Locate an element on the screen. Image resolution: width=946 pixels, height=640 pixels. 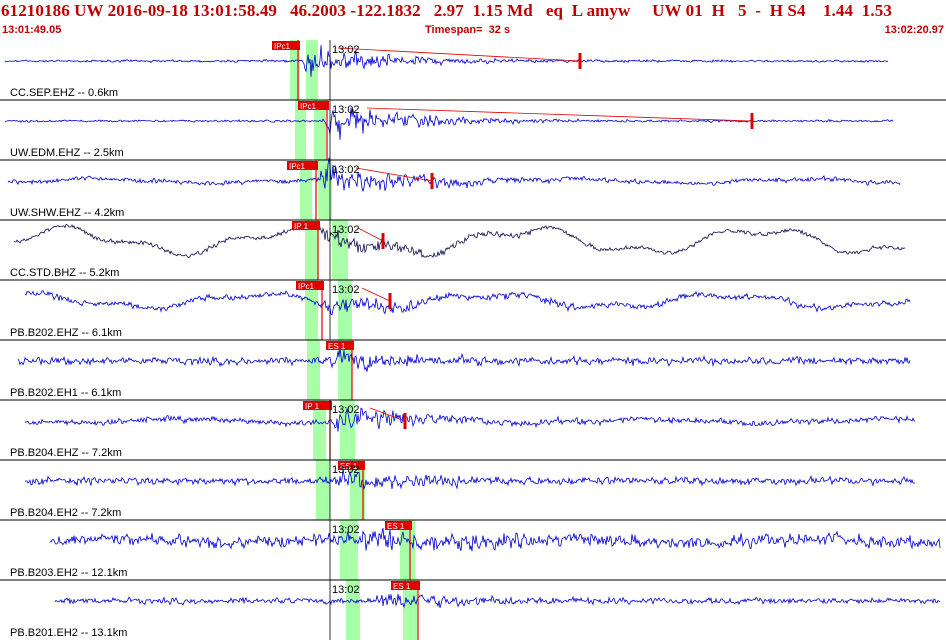
station-label: PB.B201.EH2 -- 13.1km is located at coordinates (68, 633).